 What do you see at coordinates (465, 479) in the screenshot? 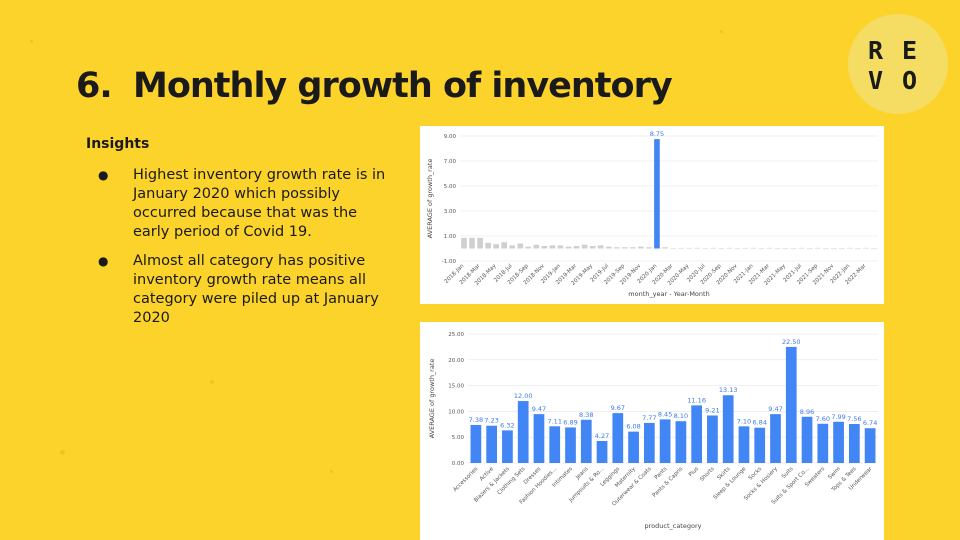
I see `x-tick-label: Accessories` at bounding box center [465, 479].